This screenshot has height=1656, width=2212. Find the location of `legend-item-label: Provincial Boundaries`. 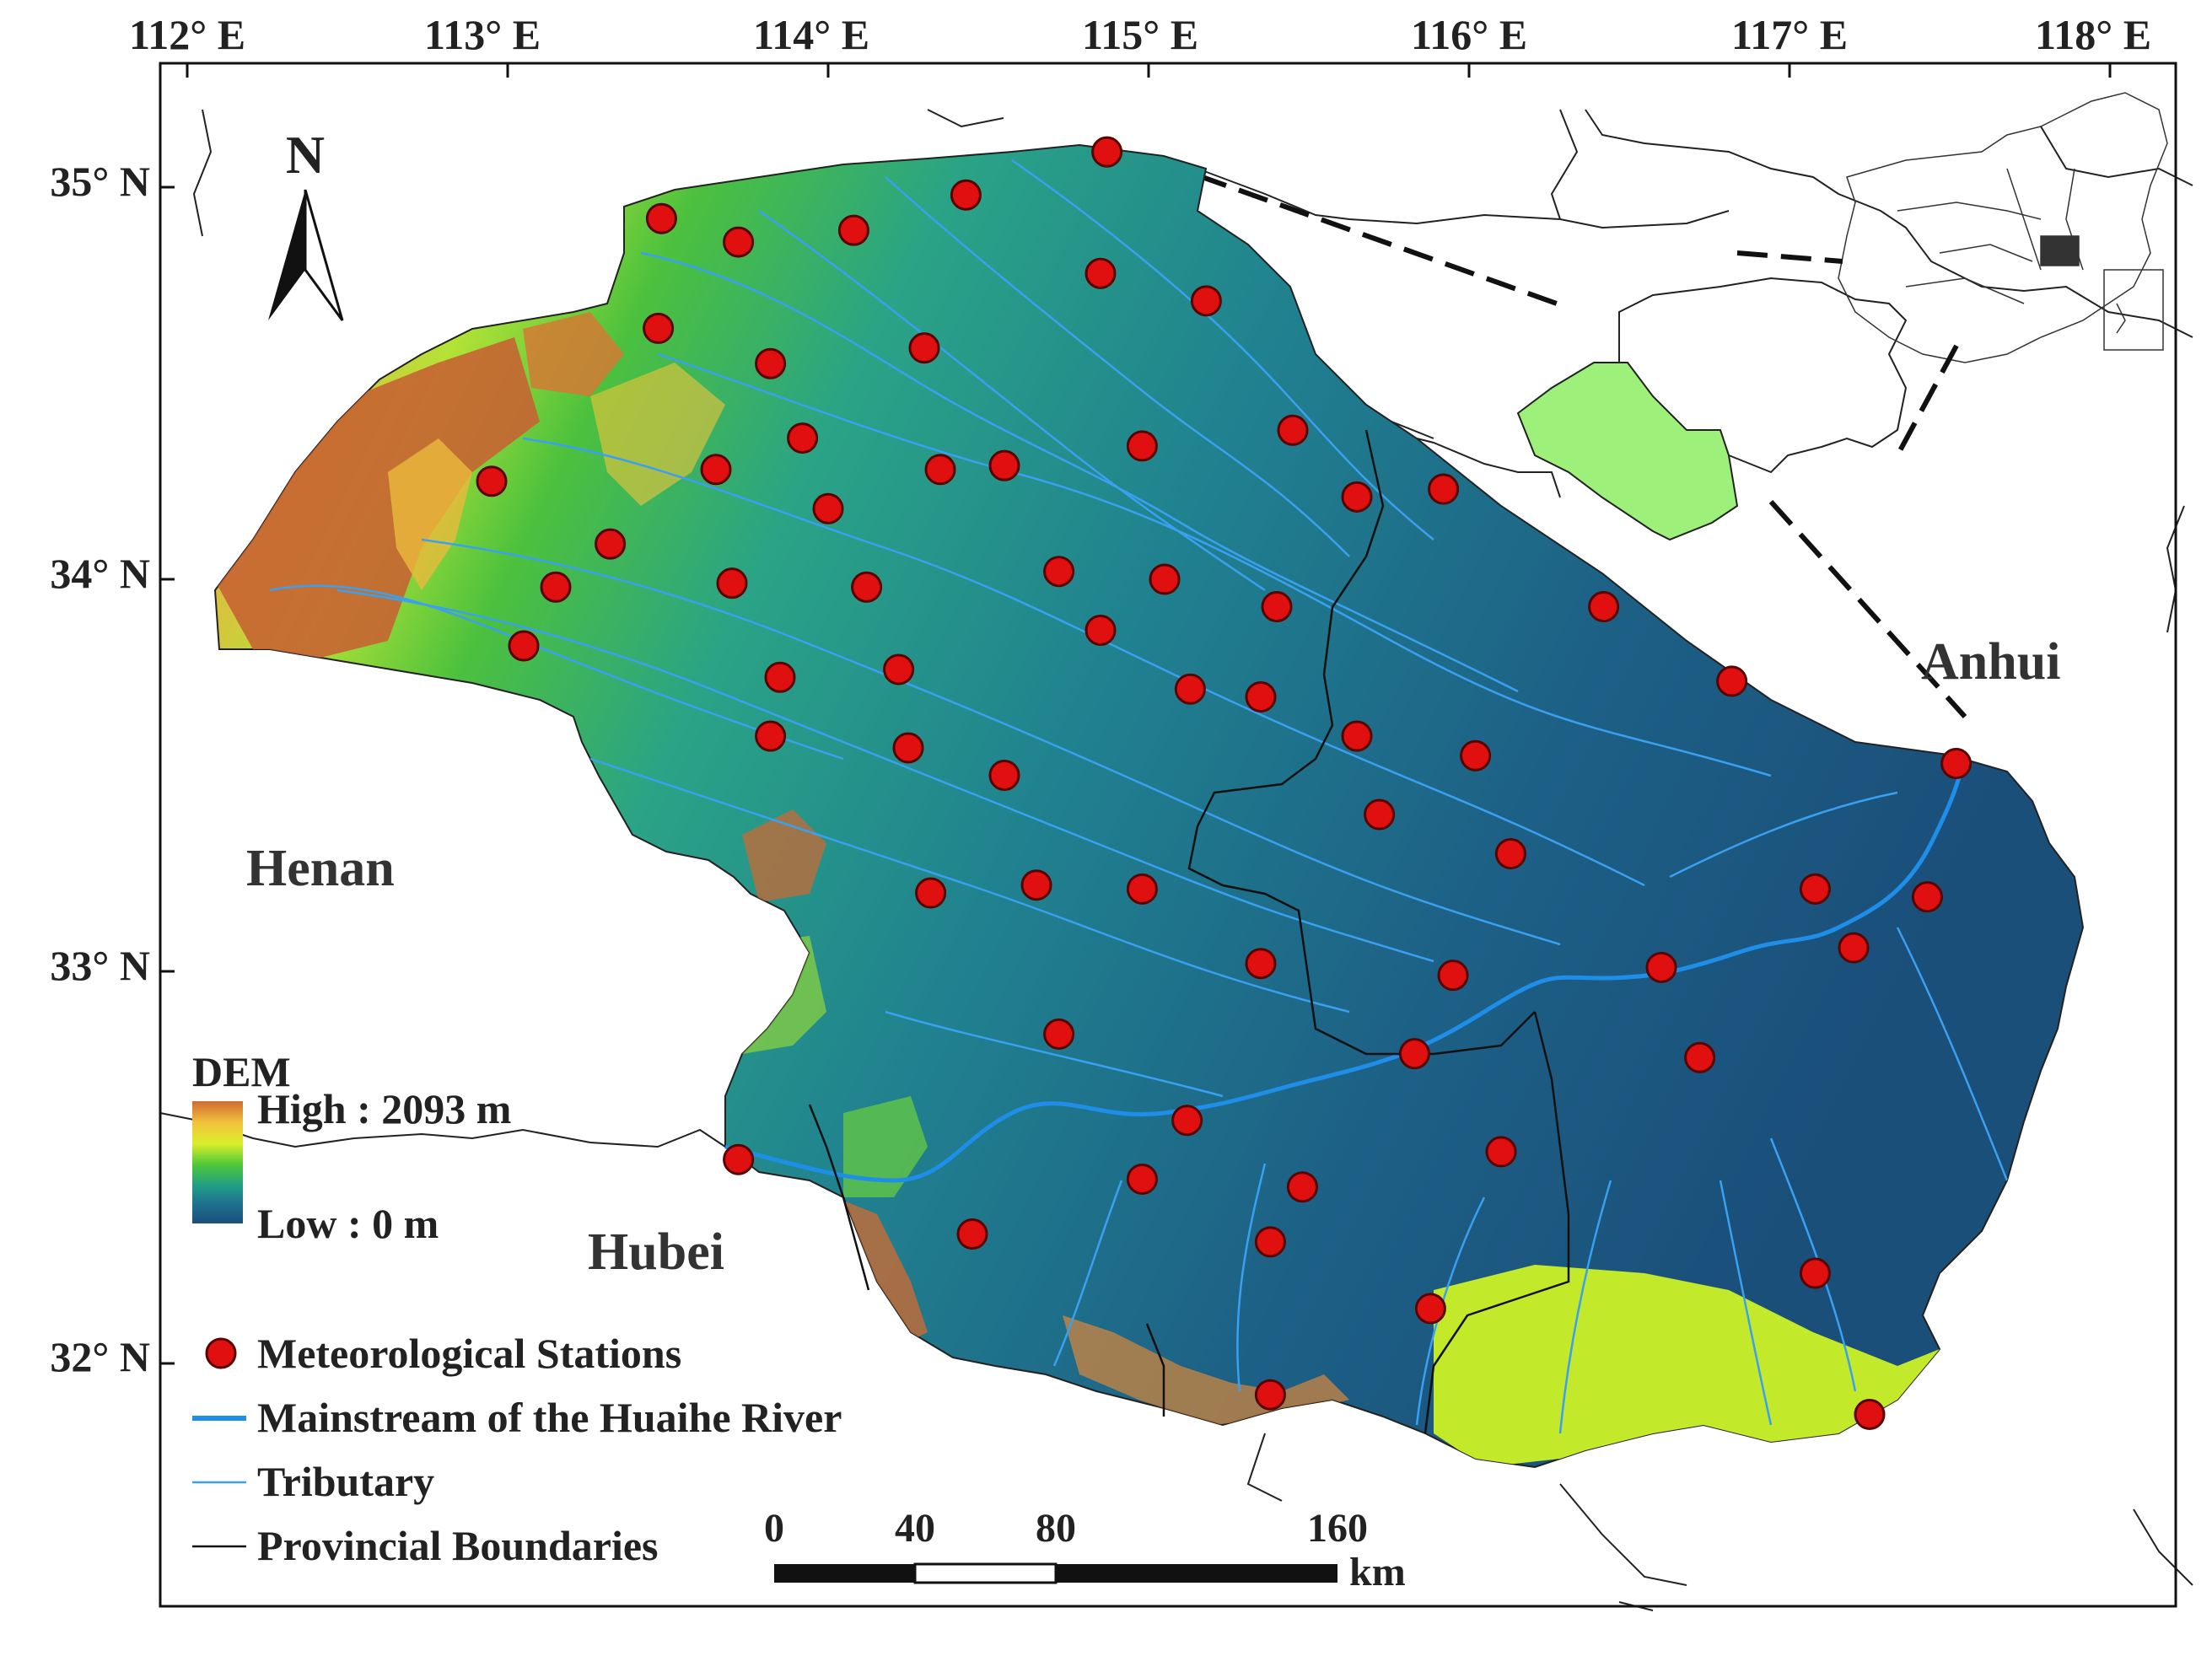

legend-item-label: Provincial Boundaries is located at coordinates (458, 1545).